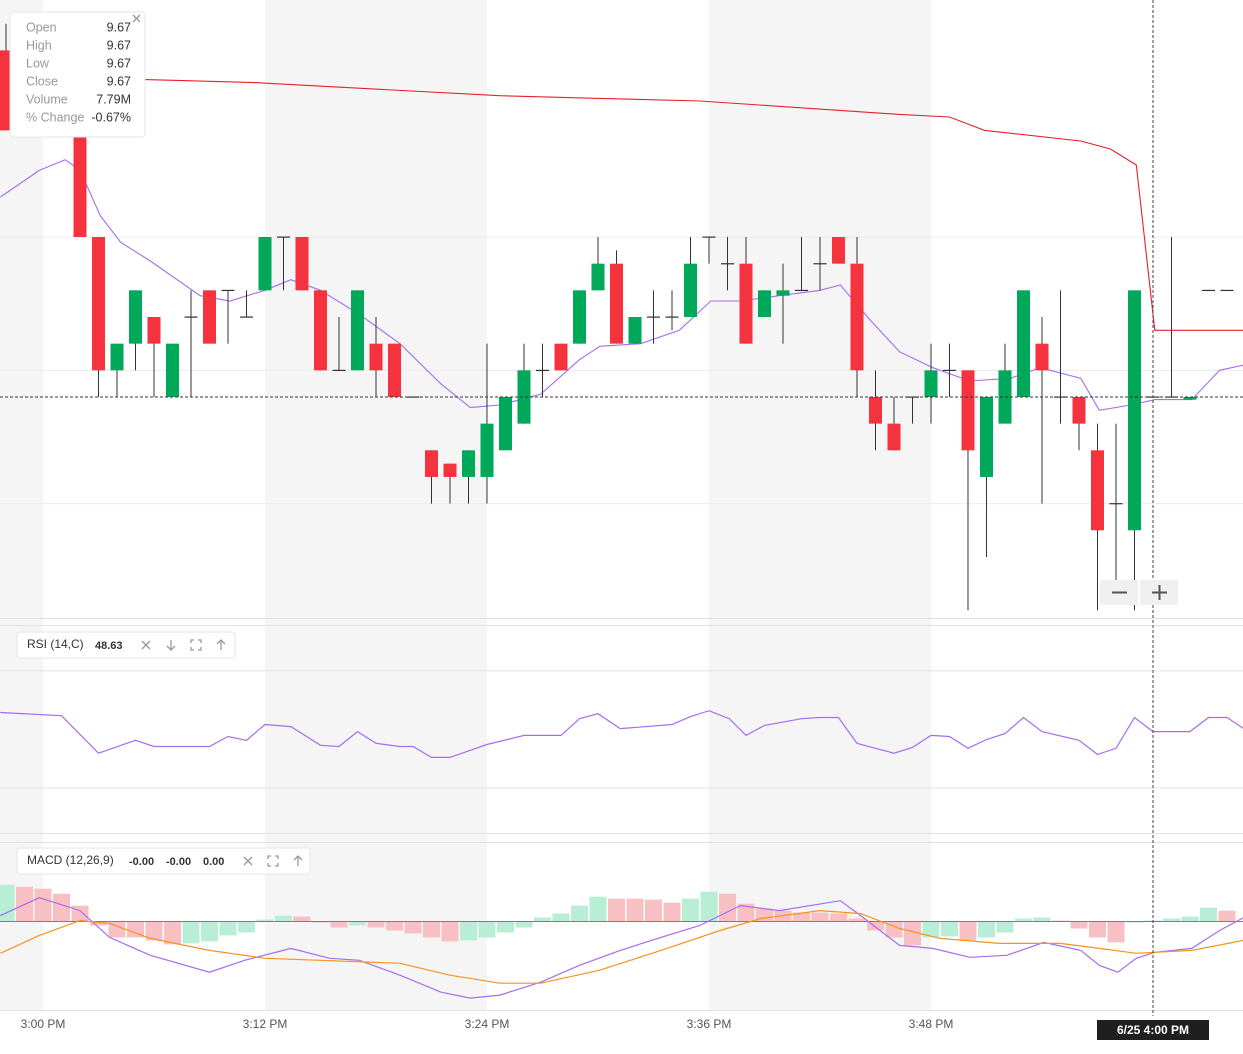 This screenshot has height=1054, width=1243. Describe the element at coordinates (621, 734) in the screenshot. I see `rsi-line` at that location.